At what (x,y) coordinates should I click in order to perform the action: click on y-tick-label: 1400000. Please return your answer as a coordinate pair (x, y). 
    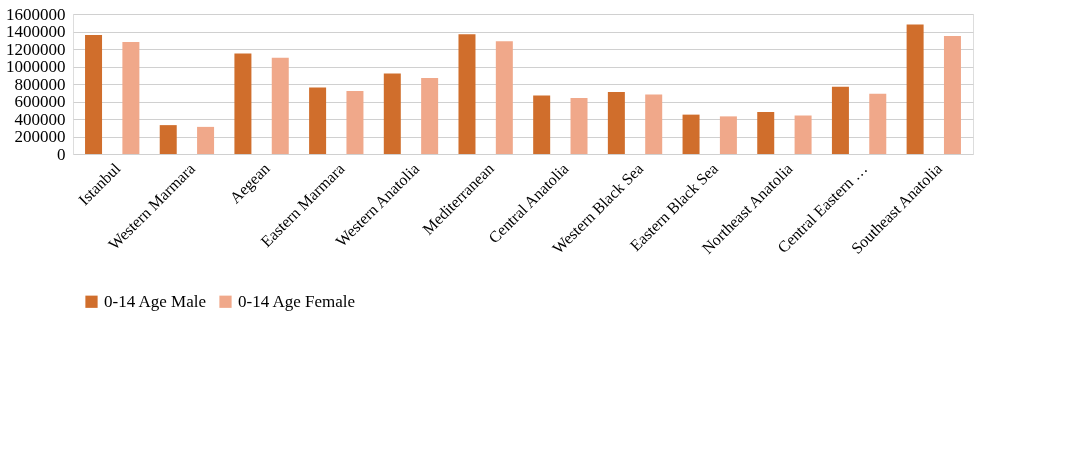
    Looking at the image, I should click on (36, 31).